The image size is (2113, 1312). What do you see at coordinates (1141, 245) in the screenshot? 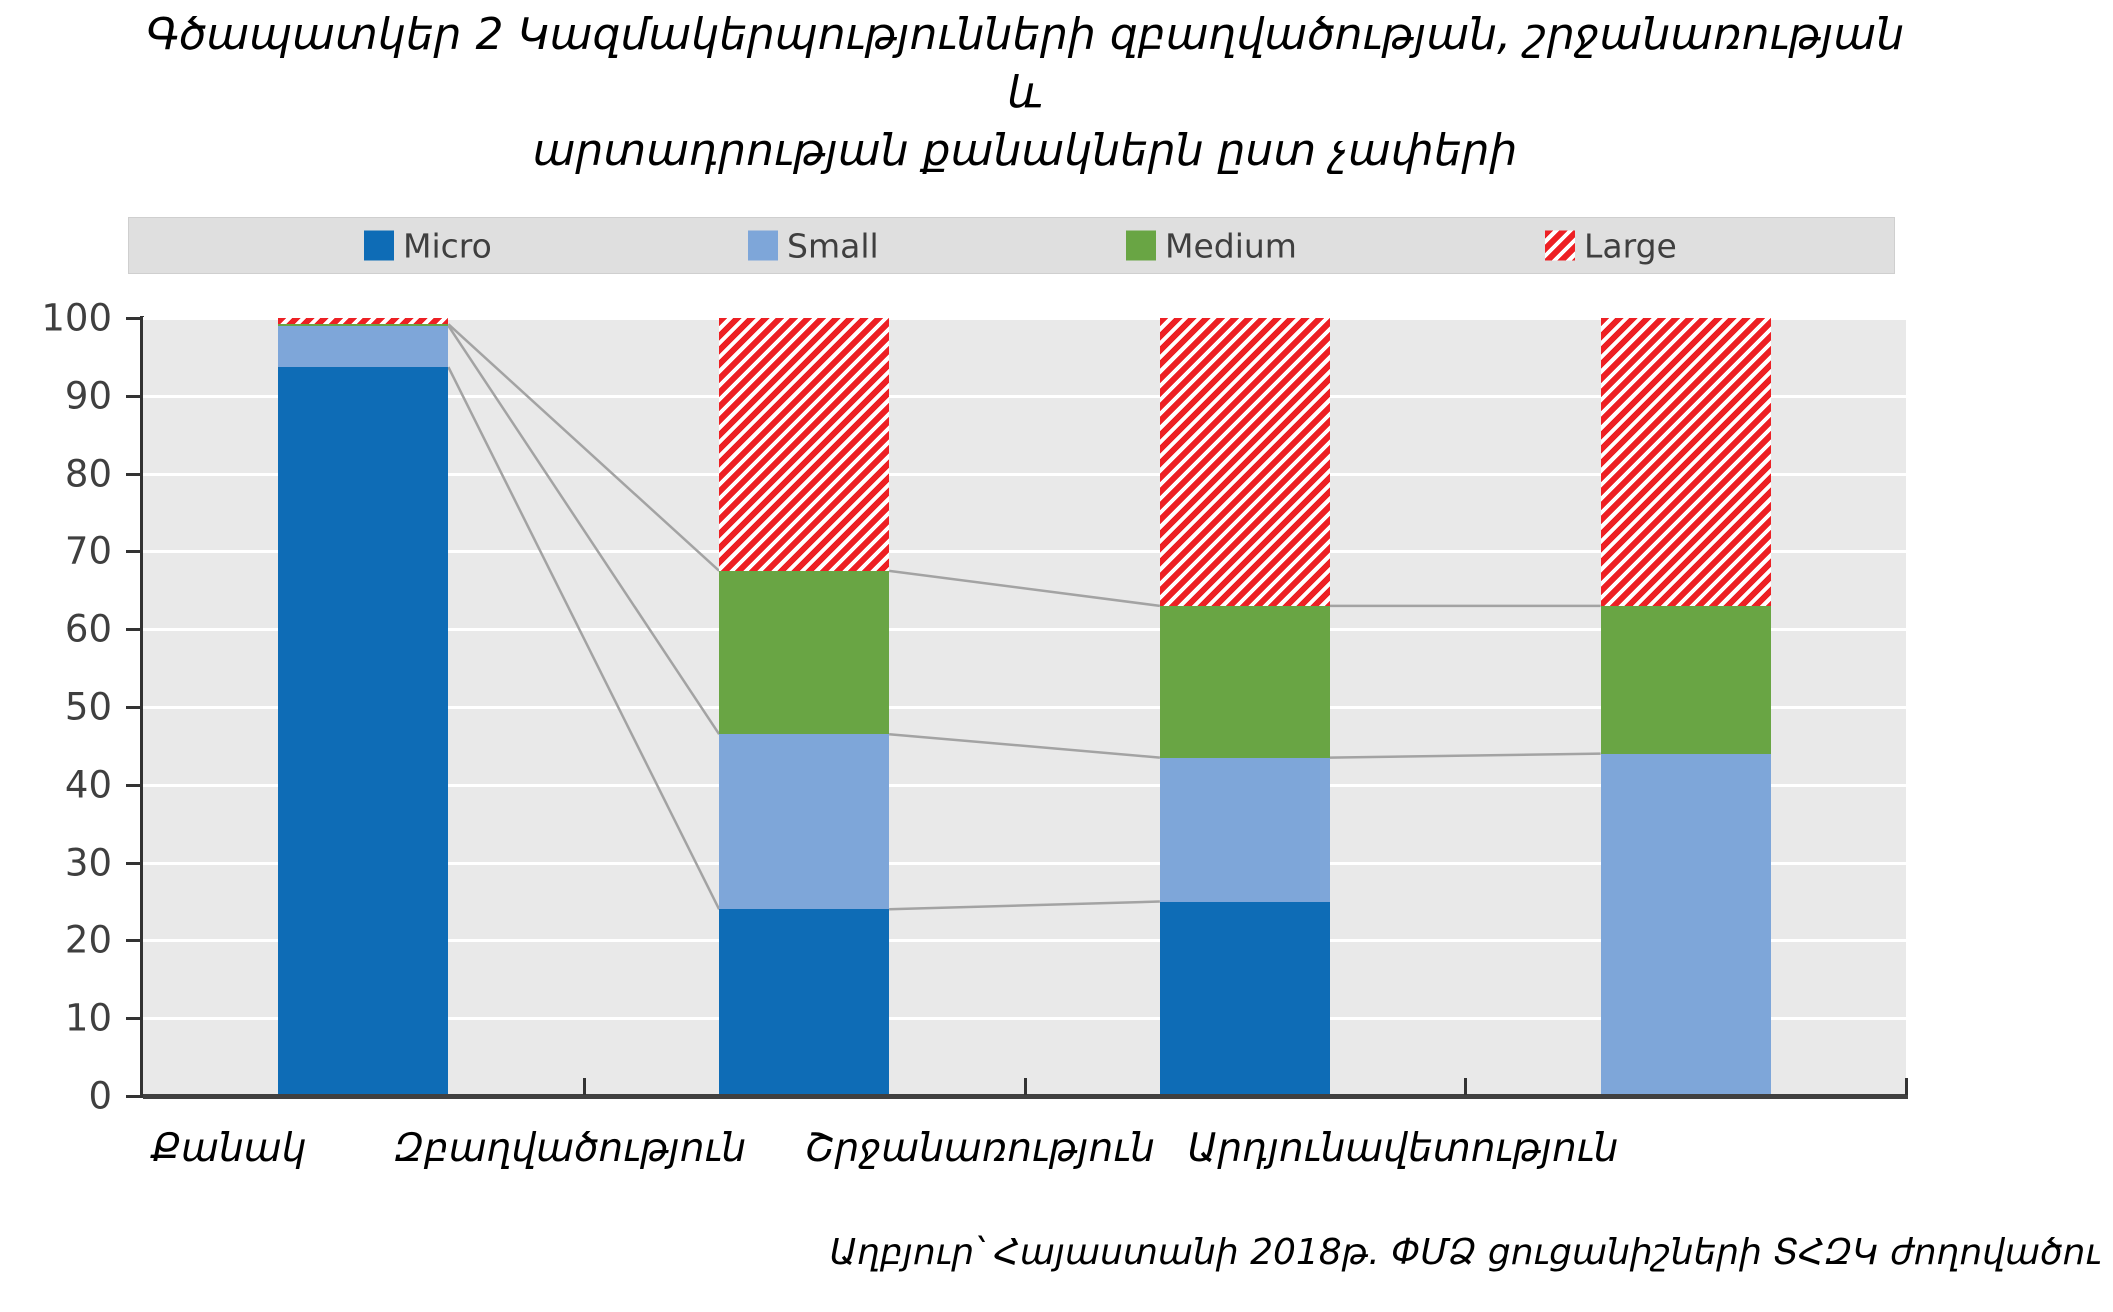
I see `legend-swatch-medium-icon` at bounding box center [1141, 245].